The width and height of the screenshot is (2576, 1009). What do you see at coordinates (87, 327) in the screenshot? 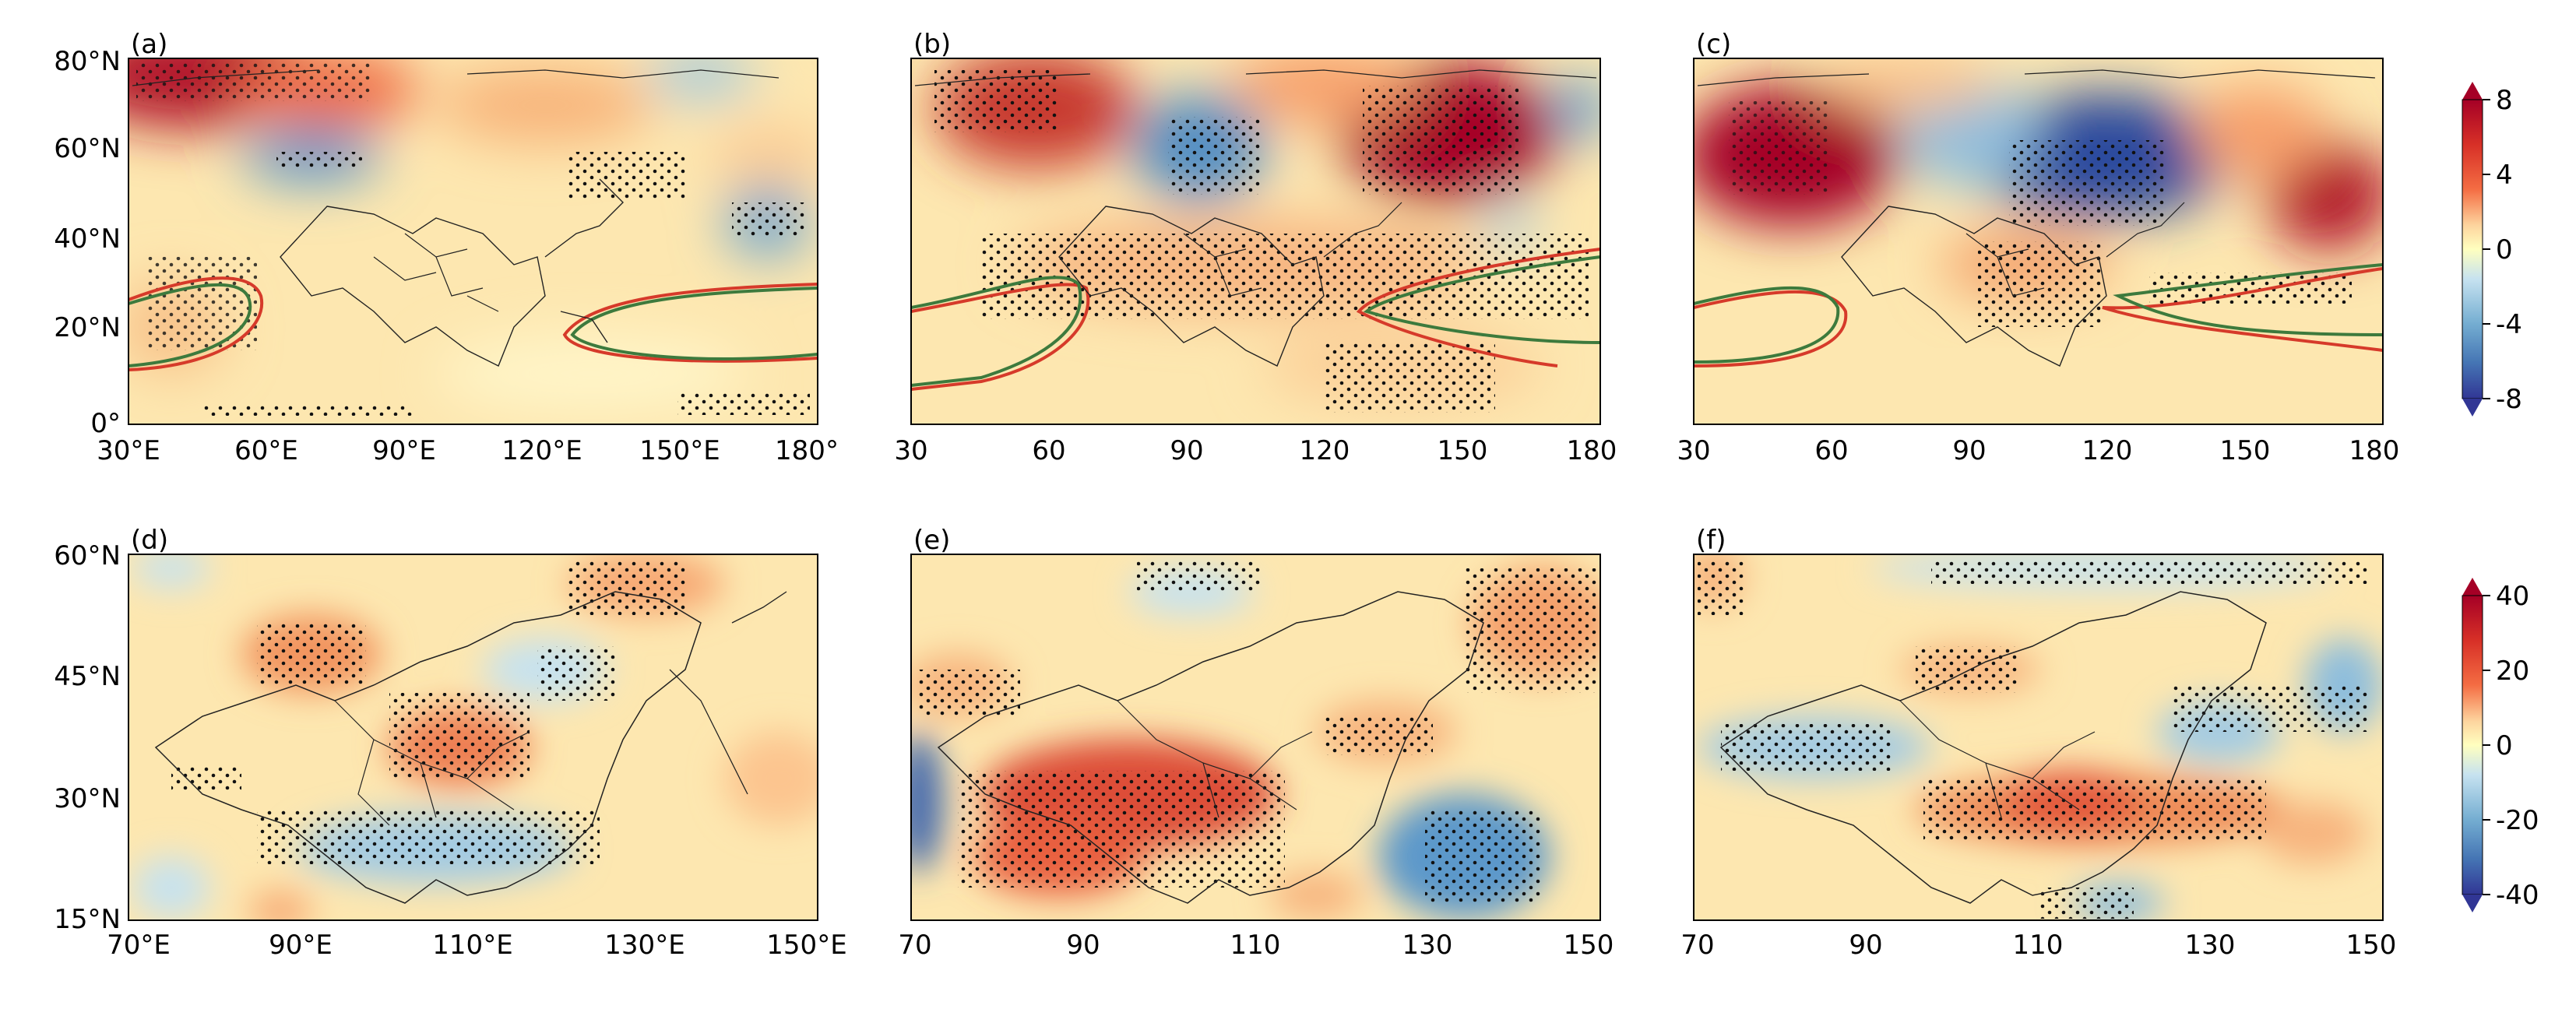
I see `ytick: 20°N` at bounding box center [87, 327].